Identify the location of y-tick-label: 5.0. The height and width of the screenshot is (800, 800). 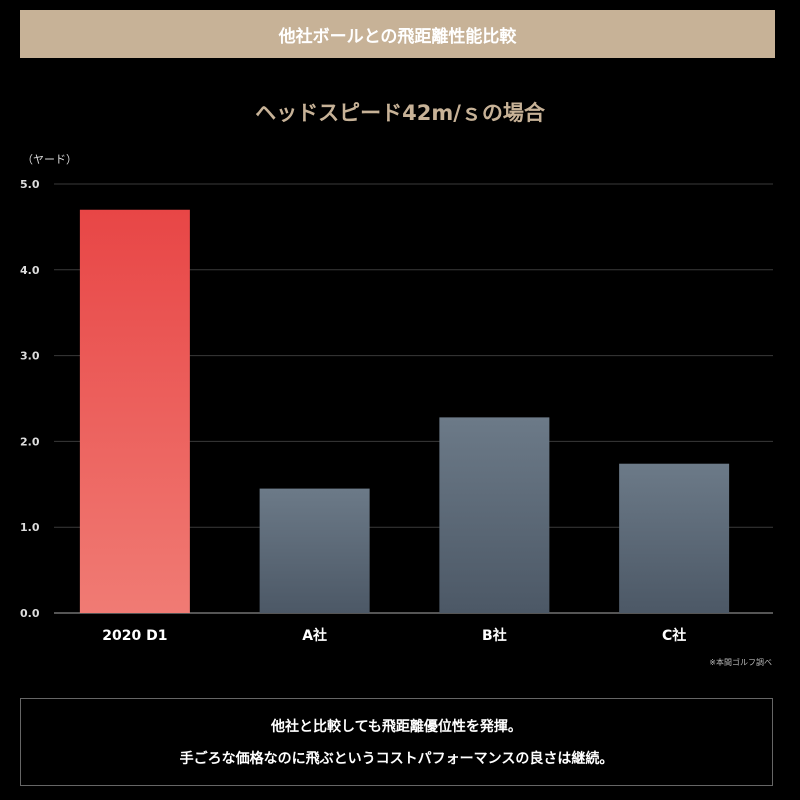
(30, 184).